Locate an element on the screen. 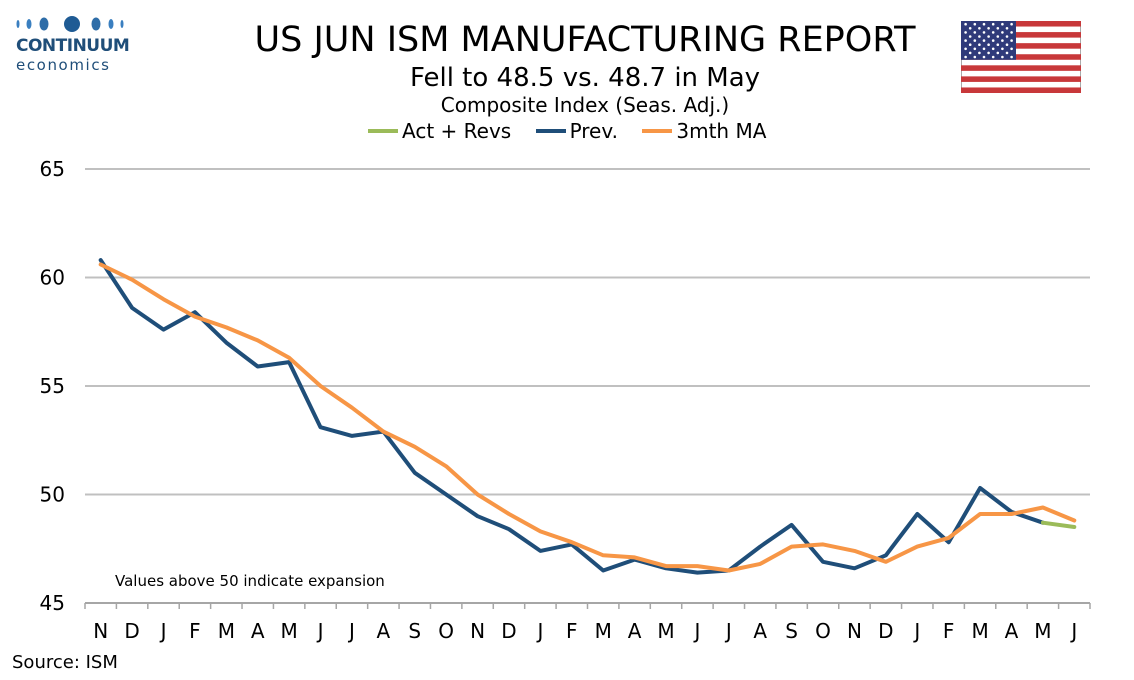  flag-stripes is located at coordinates (1021, 57).